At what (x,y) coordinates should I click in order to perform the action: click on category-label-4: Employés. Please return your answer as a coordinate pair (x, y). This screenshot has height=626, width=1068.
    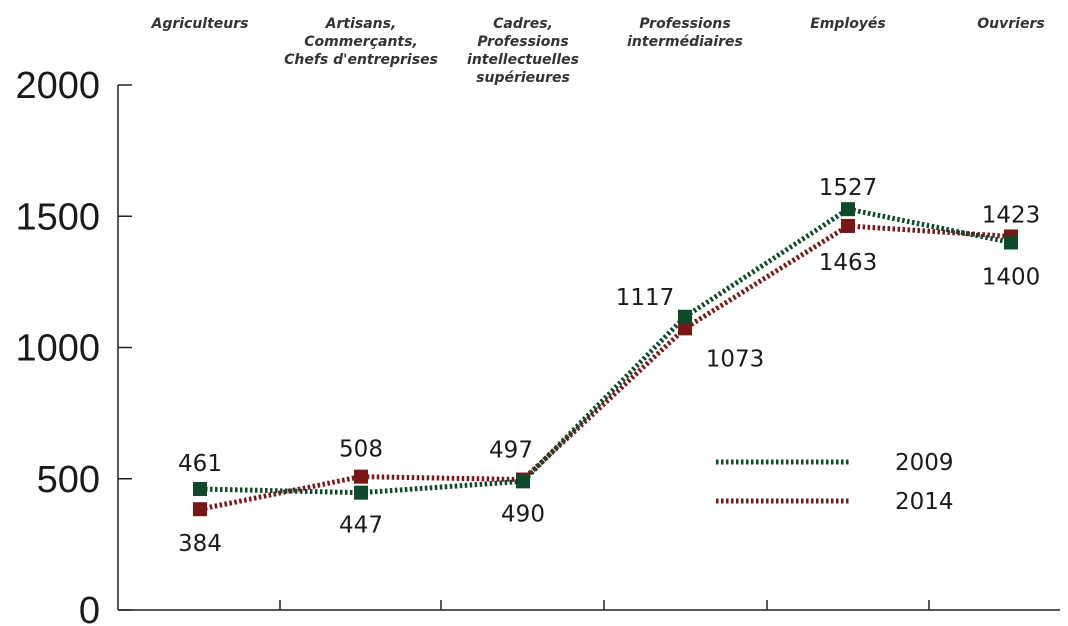
    Looking at the image, I should click on (848, 24).